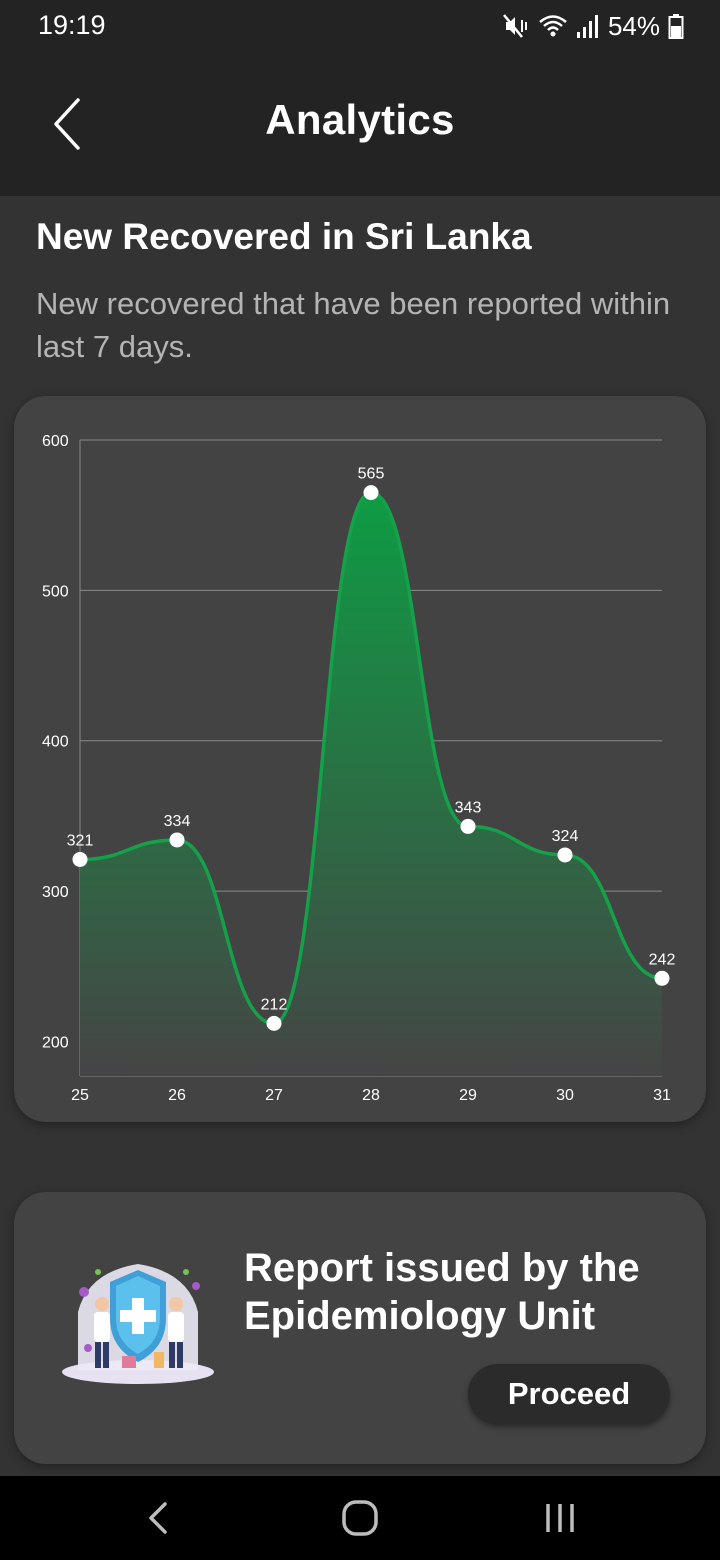  What do you see at coordinates (138, 1324) in the screenshot?
I see `doctors-shield-illustration` at bounding box center [138, 1324].